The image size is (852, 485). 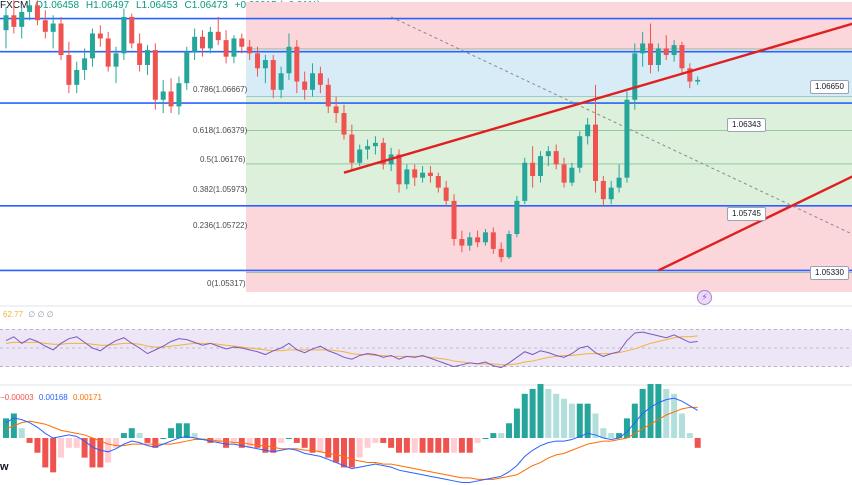 I want to click on tradingview-logo-fragment: w, so click(x=4, y=467).